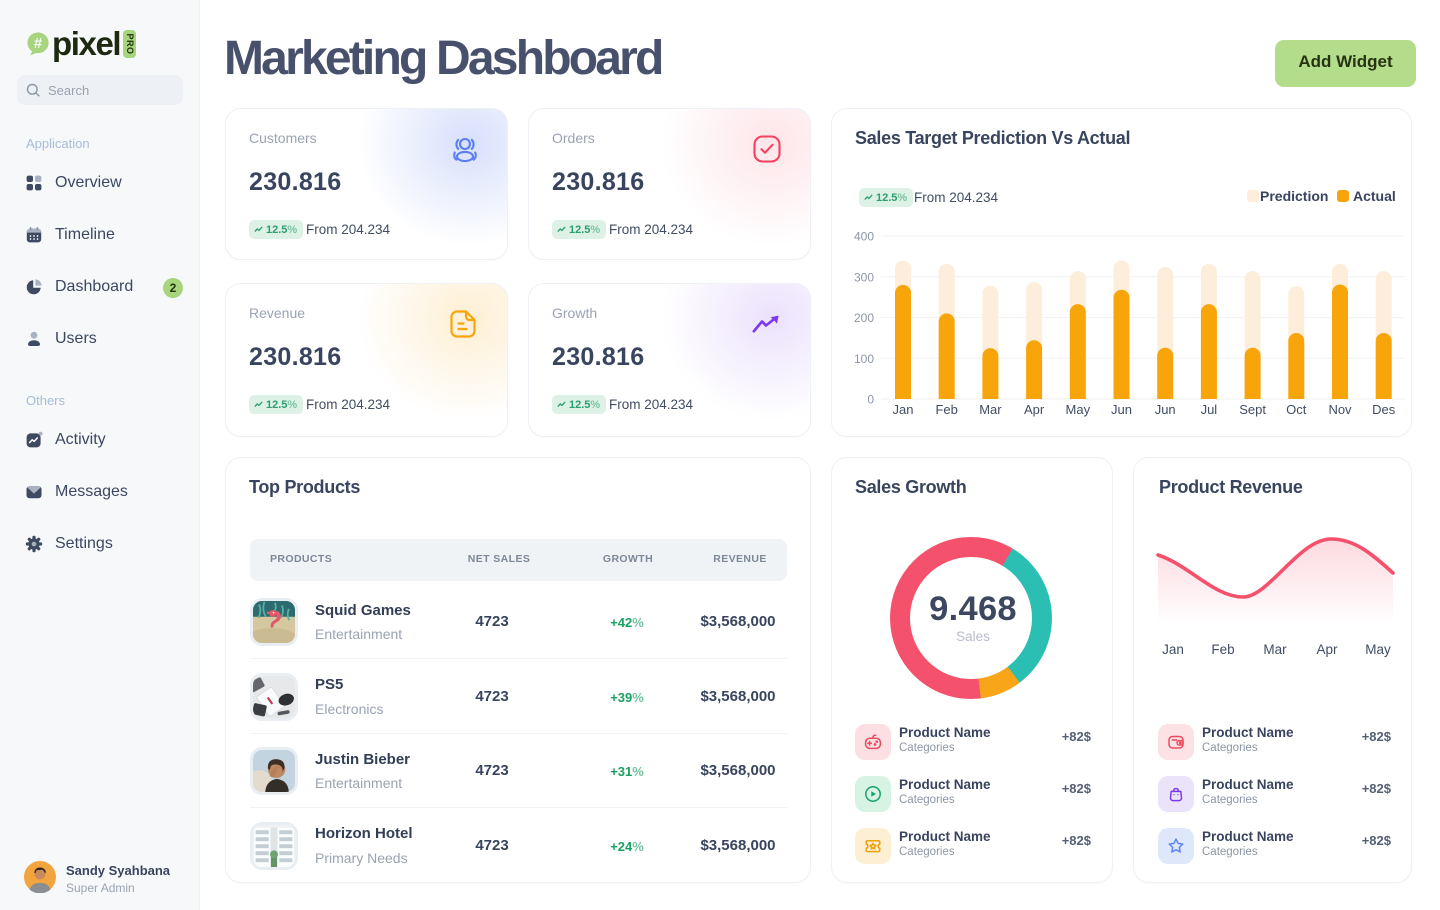 Image resolution: width=1440 pixels, height=910 pixels. Describe the element at coordinates (864, 277) in the screenshot. I see `svg-text: 300` at that location.